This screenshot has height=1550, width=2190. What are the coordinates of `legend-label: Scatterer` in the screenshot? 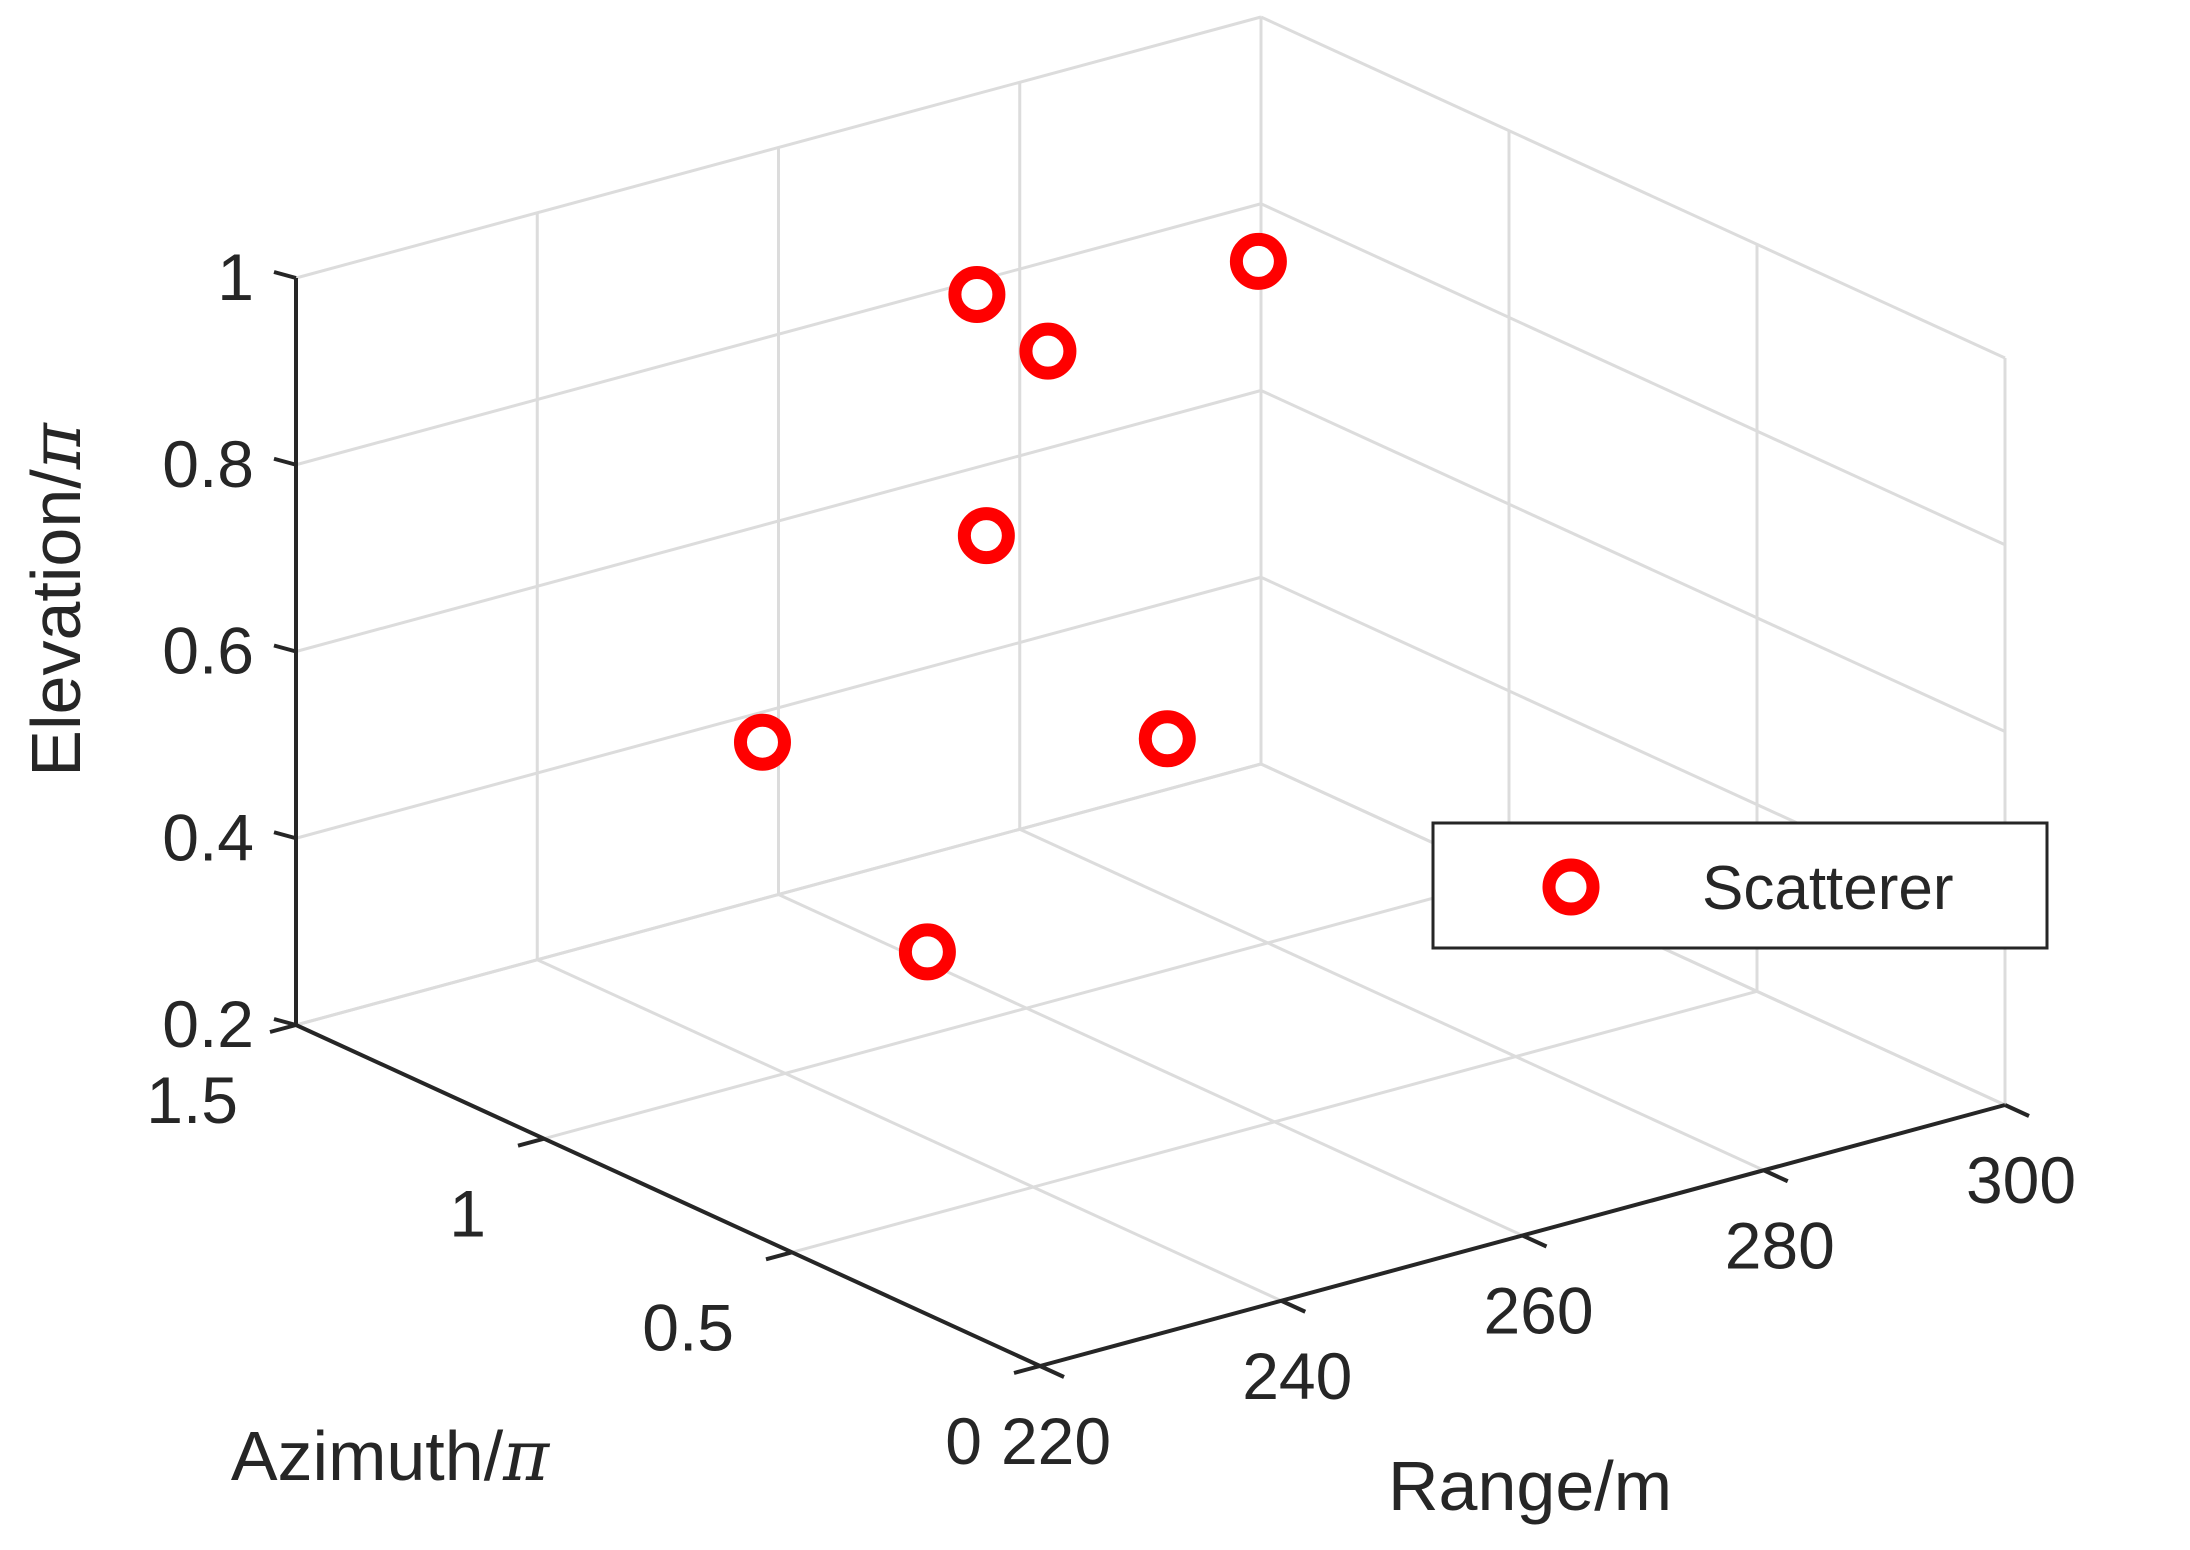 It's located at (1828, 888).